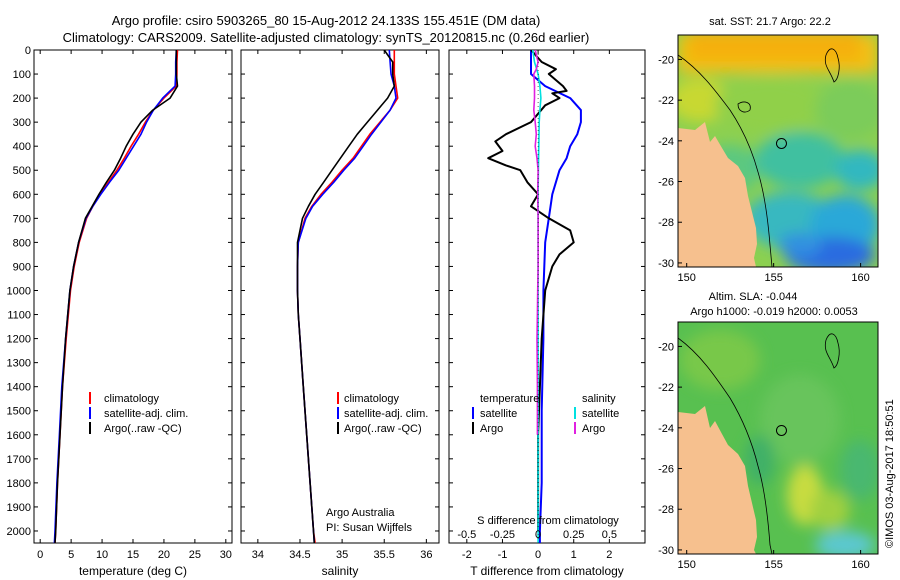  Describe the element at coordinates (548, 521) in the screenshot. I see `difference-xlabel-salinity: S difference from climatology` at that location.